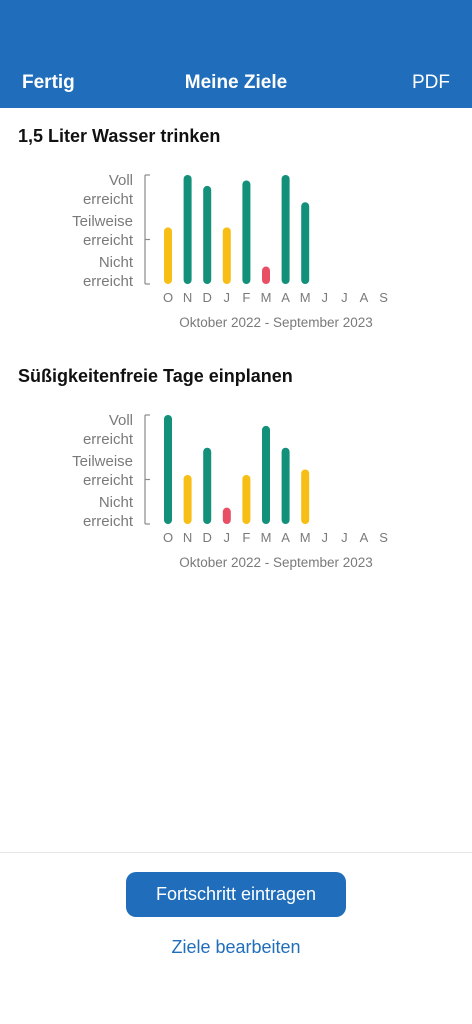 This screenshot has width=472, height=1024. Describe the element at coordinates (155, 376) in the screenshot. I see `goal-title-sweets: Süßigkeitenfreie Tage einplanen` at that location.